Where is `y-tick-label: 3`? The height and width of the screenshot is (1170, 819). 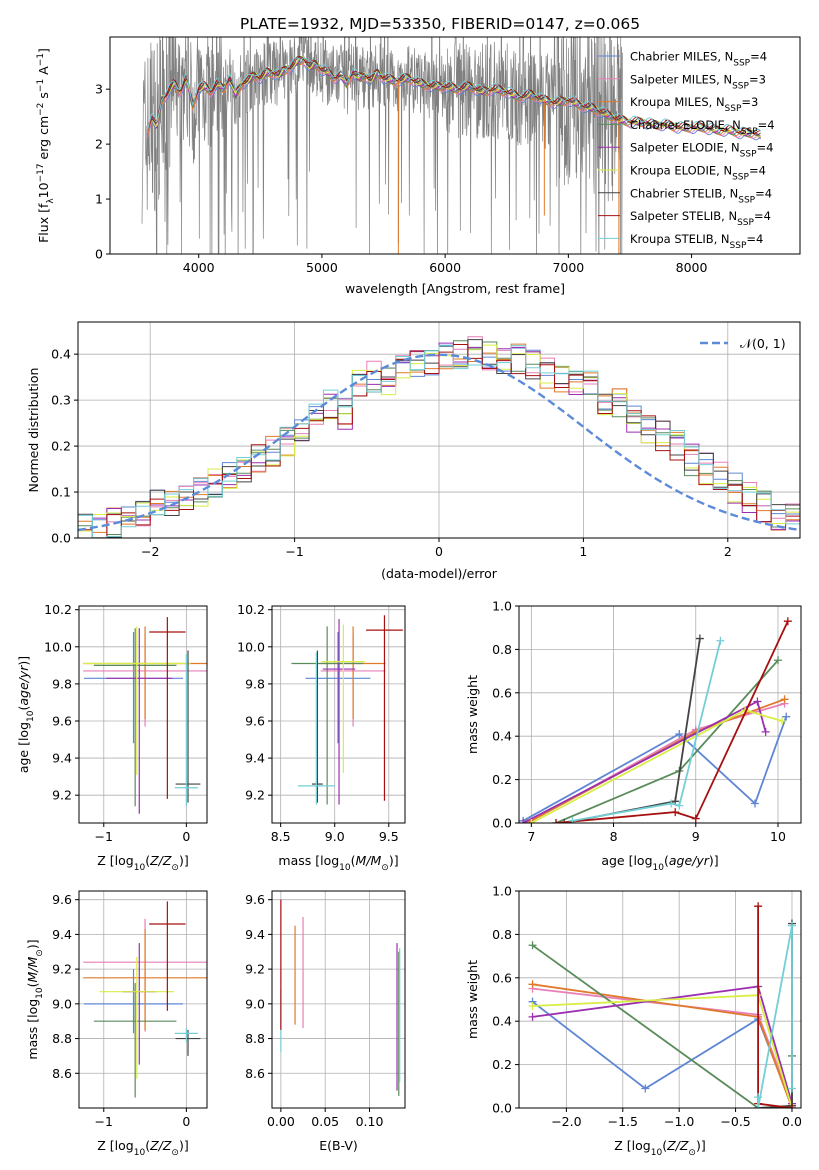
y-tick-label: 3 is located at coordinates (99, 89).